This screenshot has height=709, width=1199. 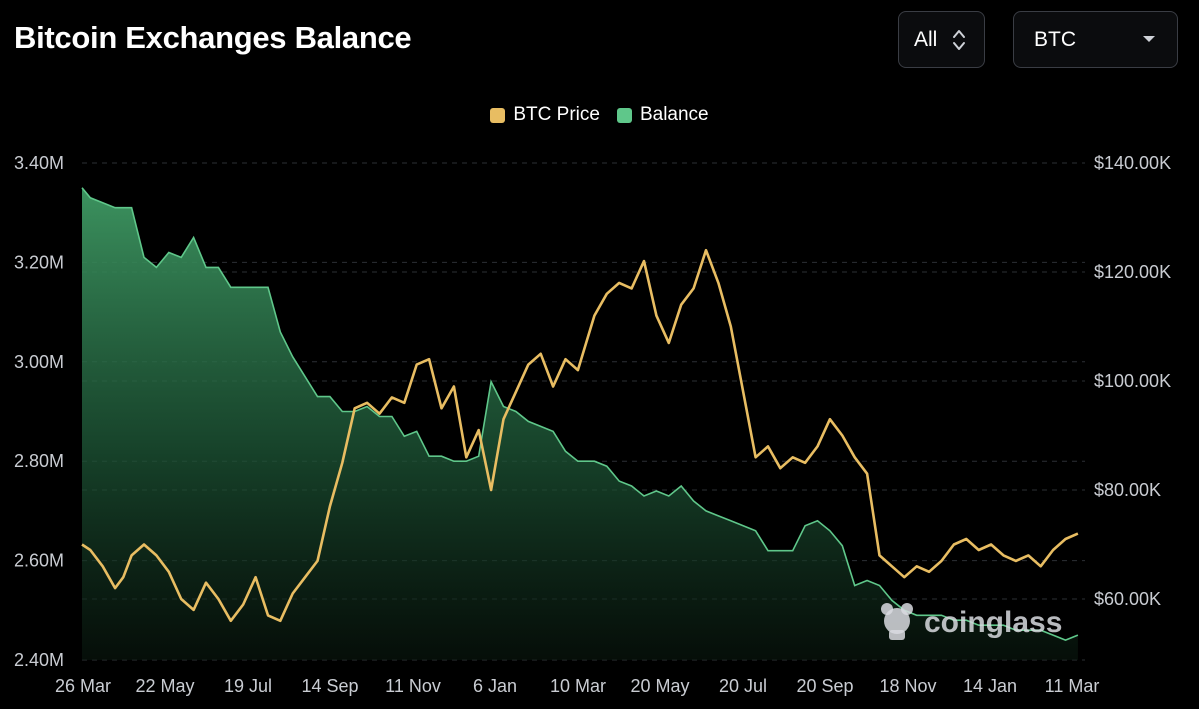 What do you see at coordinates (959, 40) in the screenshot?
I see `up-down-chevron-icon` at bounding box center [959, 40].